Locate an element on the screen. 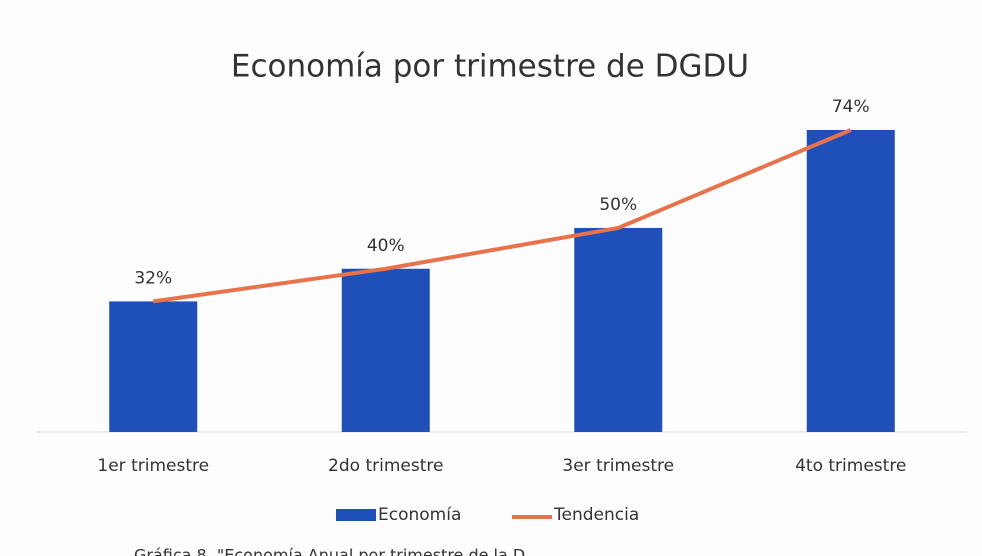 Image resolution: width=982 pixels, height=556 pixels. legend-swatch is located at coordinates (356, 515).